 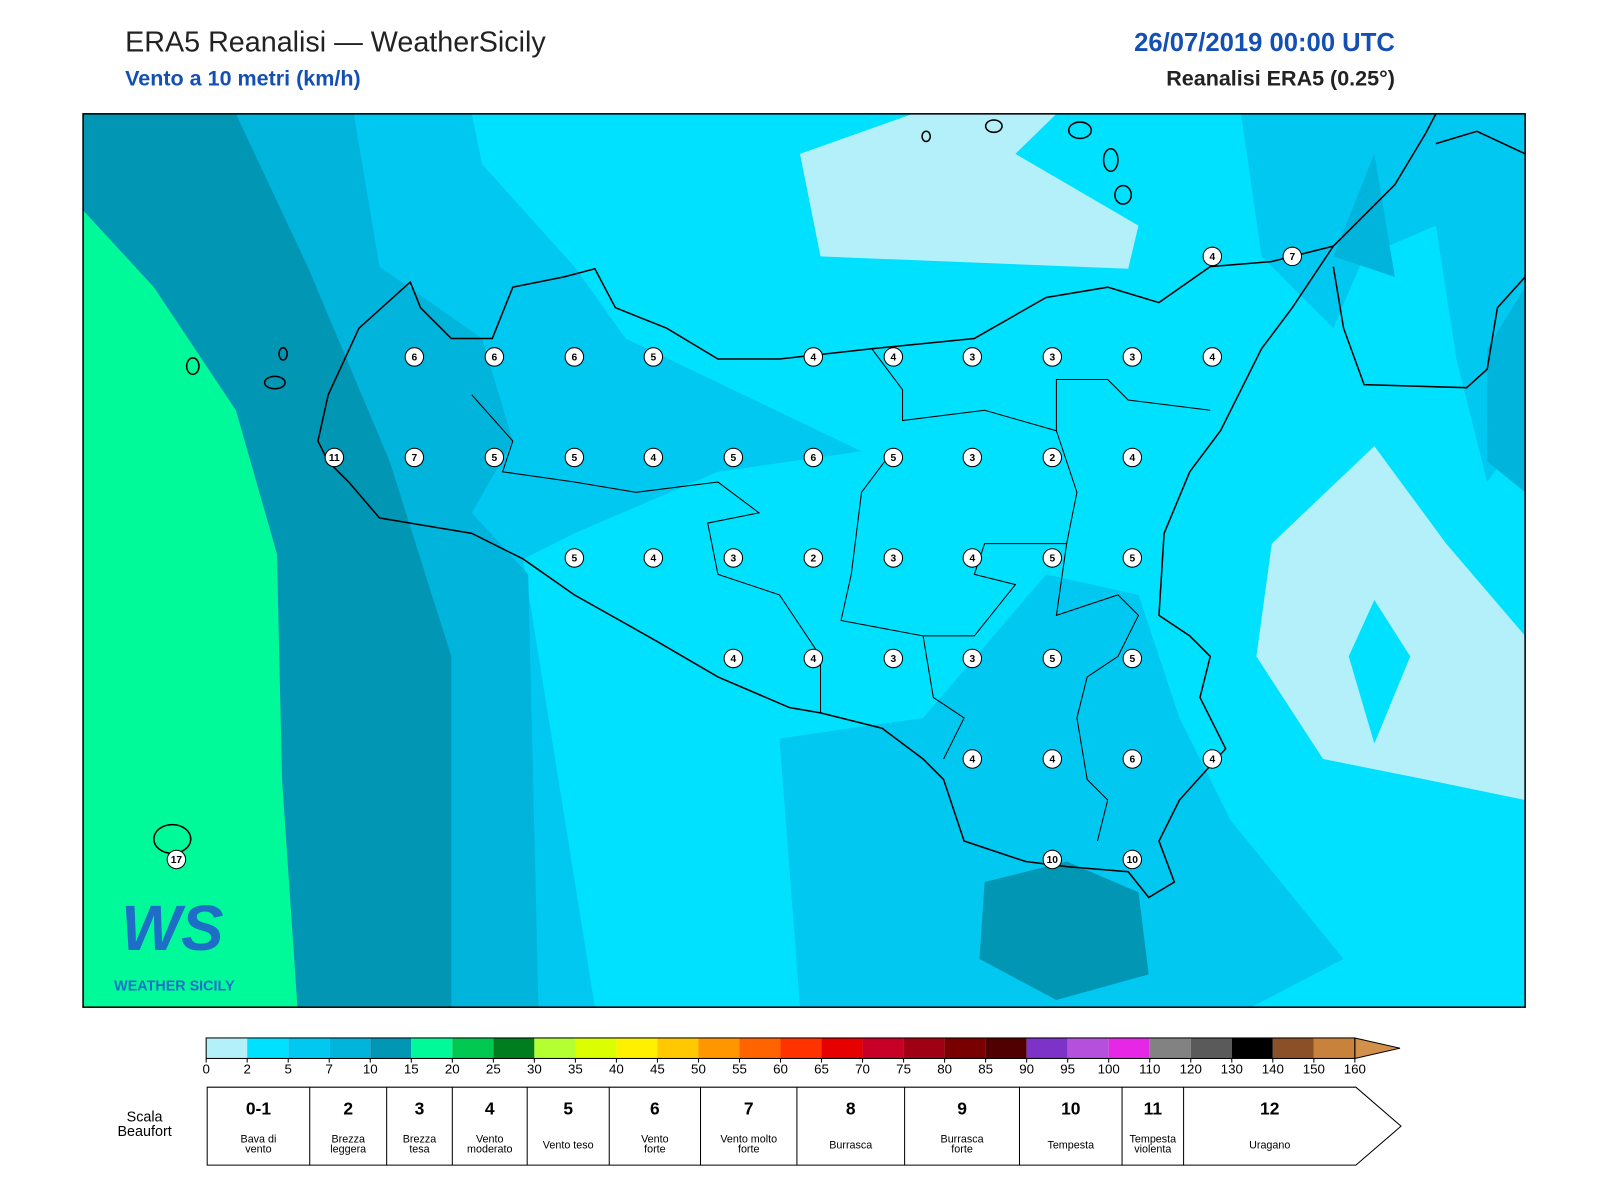 What do you see at coordinates (985, 1068) in the screenshot?
I see `tick-label: 85` at bounding box center [985, 1068].